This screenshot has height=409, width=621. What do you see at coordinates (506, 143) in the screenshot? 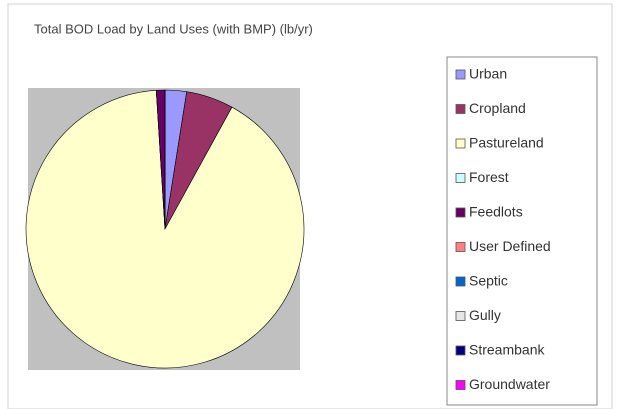
I see `legend-label: Pastureland` at bounding box center [506, 143].